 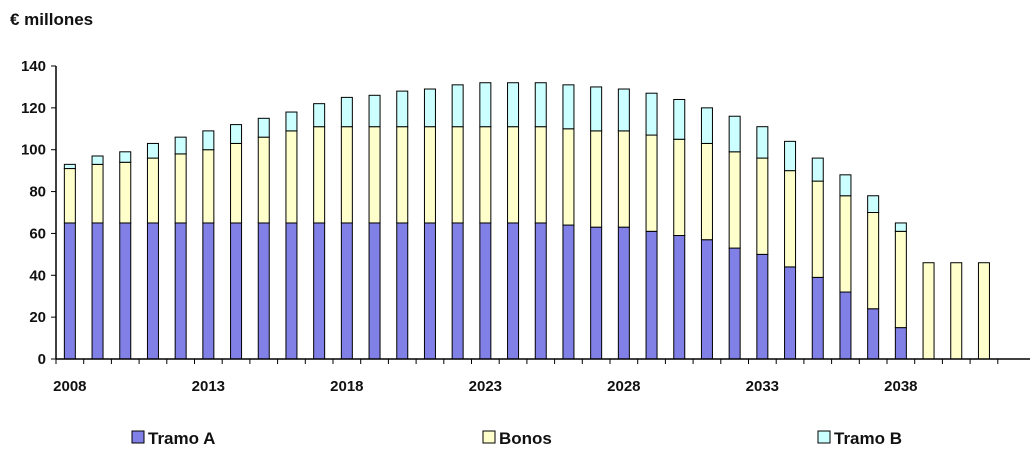 What do you see at coordinates (734, 200) in the screenshot?
I see `bar-bonos-2032` at bounding box center [734, 200].